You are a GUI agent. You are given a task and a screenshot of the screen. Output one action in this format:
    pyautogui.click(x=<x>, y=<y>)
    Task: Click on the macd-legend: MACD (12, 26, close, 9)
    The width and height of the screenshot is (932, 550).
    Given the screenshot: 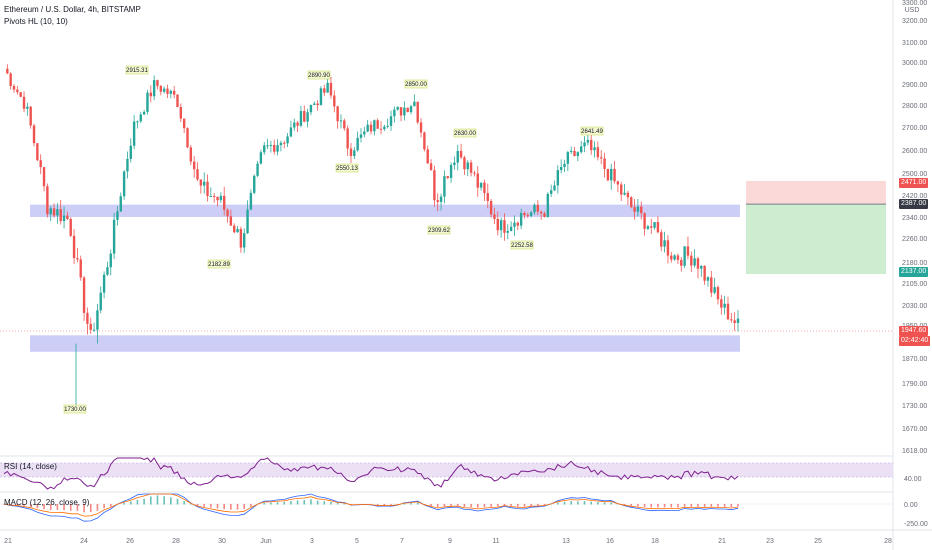 What is the action you would take?
    pyautogui.click(x=47, y=502)
    